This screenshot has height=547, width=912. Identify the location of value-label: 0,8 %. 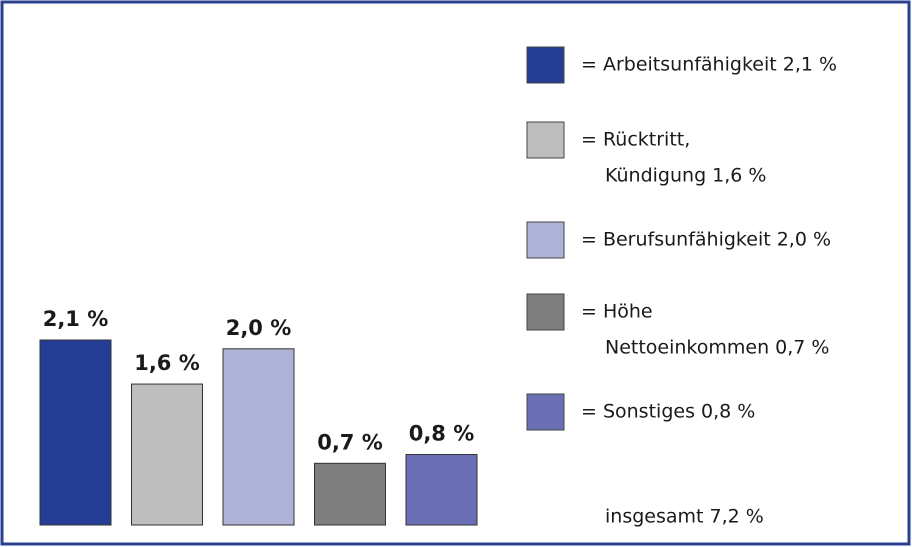
(442, 434).